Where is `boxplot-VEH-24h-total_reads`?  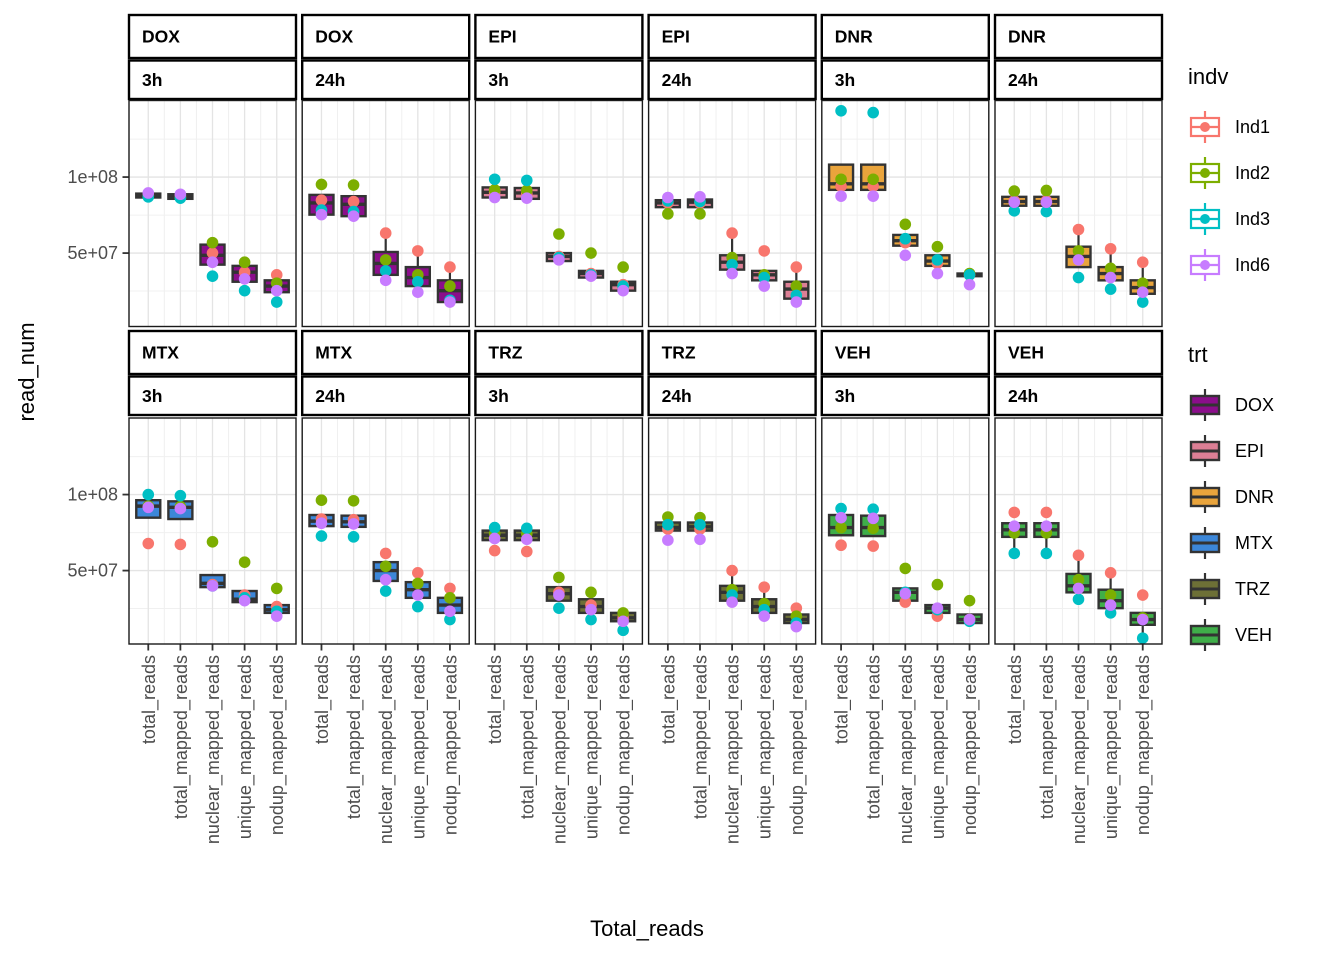 boxplot-VEH-24h-total_reads is located at coordinates (1014, 533).